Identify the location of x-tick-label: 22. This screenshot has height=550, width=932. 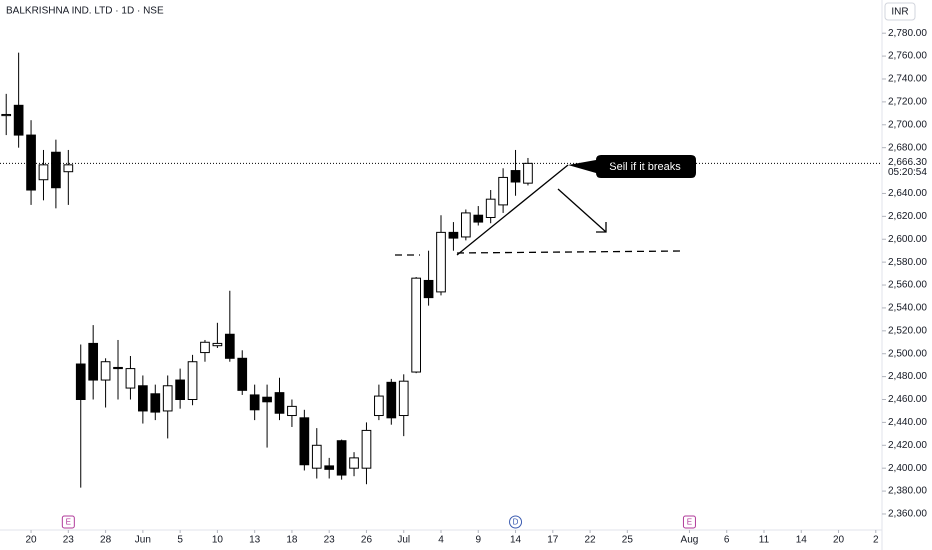
(591, 540).